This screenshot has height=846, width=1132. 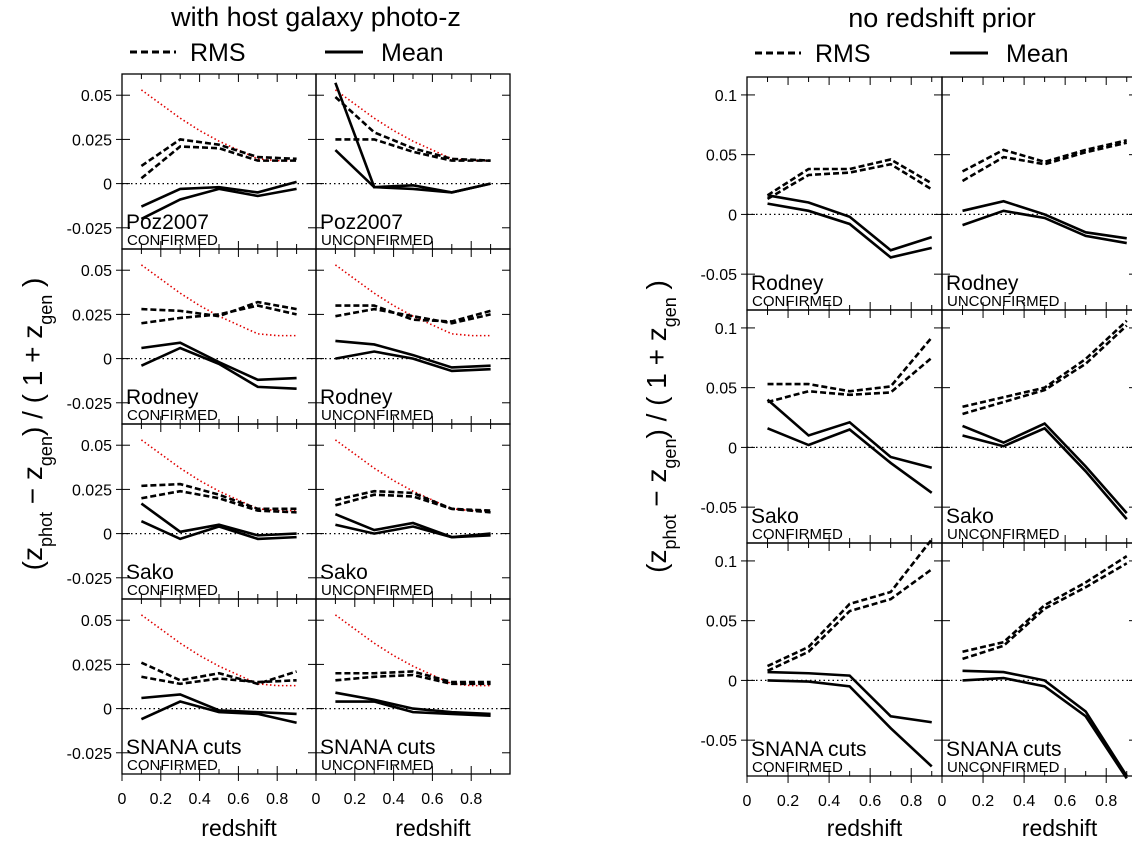 What do you see at coordinates (412, 53) in the screenshot?
I see `legend-mean-label: Mean` at bounding box center [412, 53].